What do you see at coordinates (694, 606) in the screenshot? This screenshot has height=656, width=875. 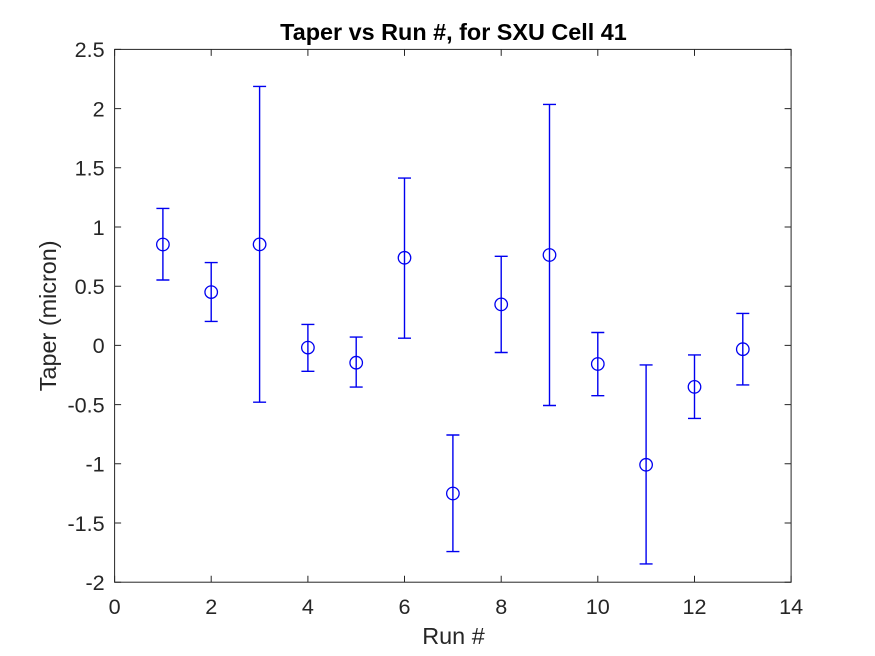 I see `svg-text: 12` at bounding box center [694, 606].